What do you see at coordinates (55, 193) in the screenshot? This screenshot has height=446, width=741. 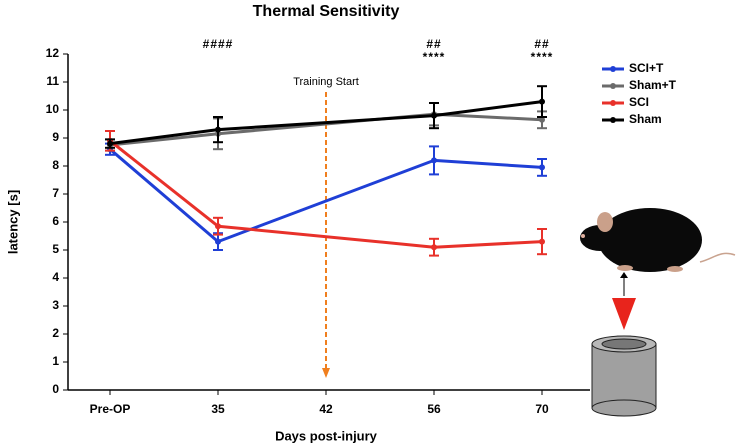 I see `y-tick-label: 7` at bounding box center [55, 193].